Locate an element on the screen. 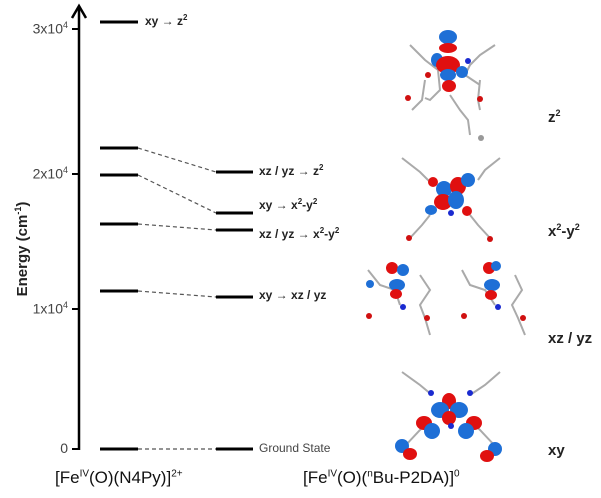  orbital-x2y2-image is located at coordinates (451, 199).